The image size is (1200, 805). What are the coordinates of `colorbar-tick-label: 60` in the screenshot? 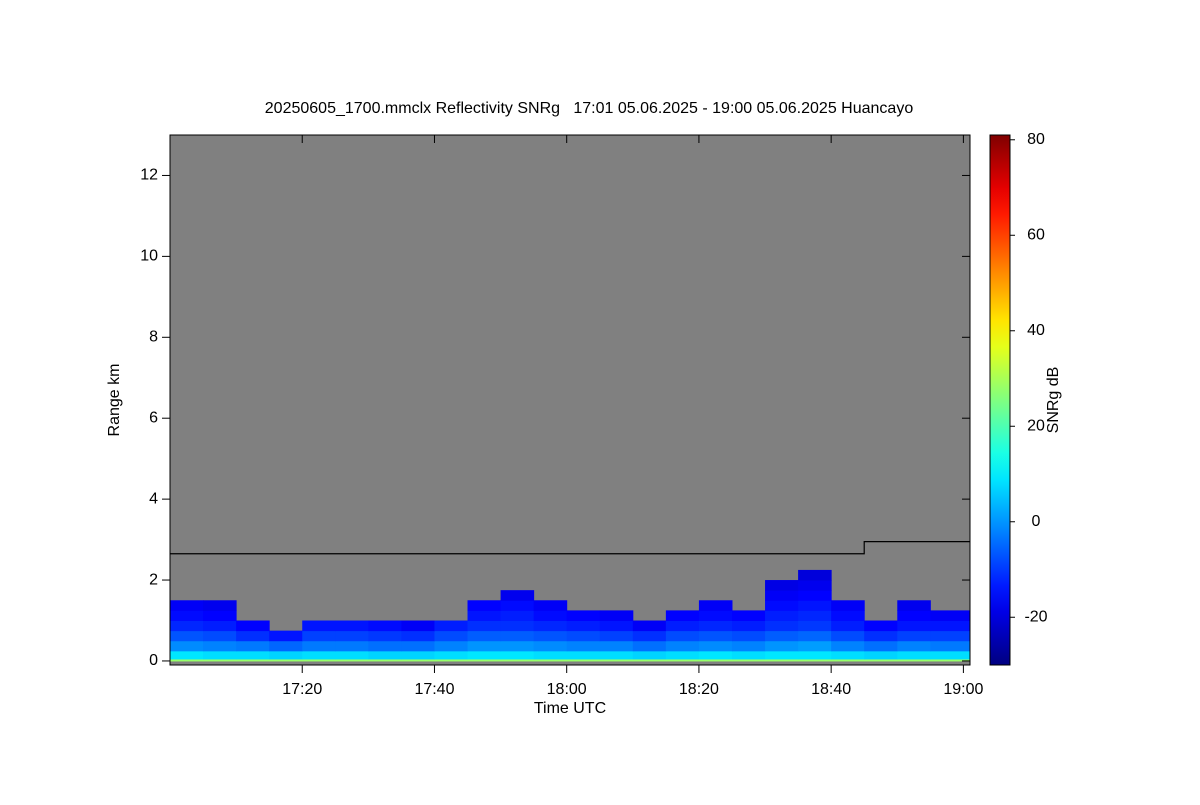 It's located at (1036, 234).